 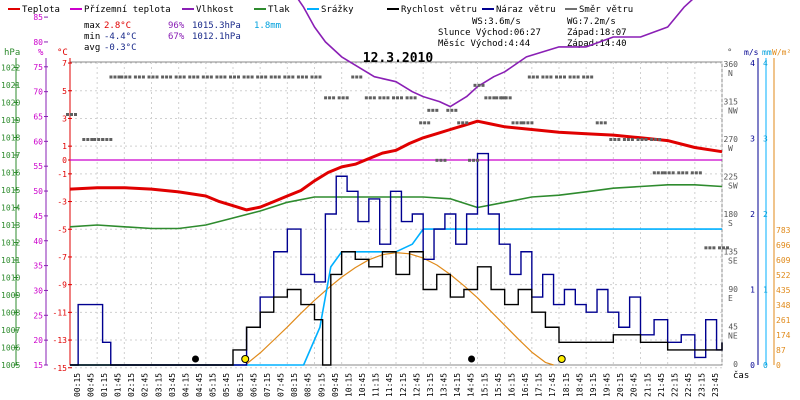 What do you see at coordinates (579, 385) in the screenshot?
I see `x-tick-label: 18:45` at bounding box center [579, 385].